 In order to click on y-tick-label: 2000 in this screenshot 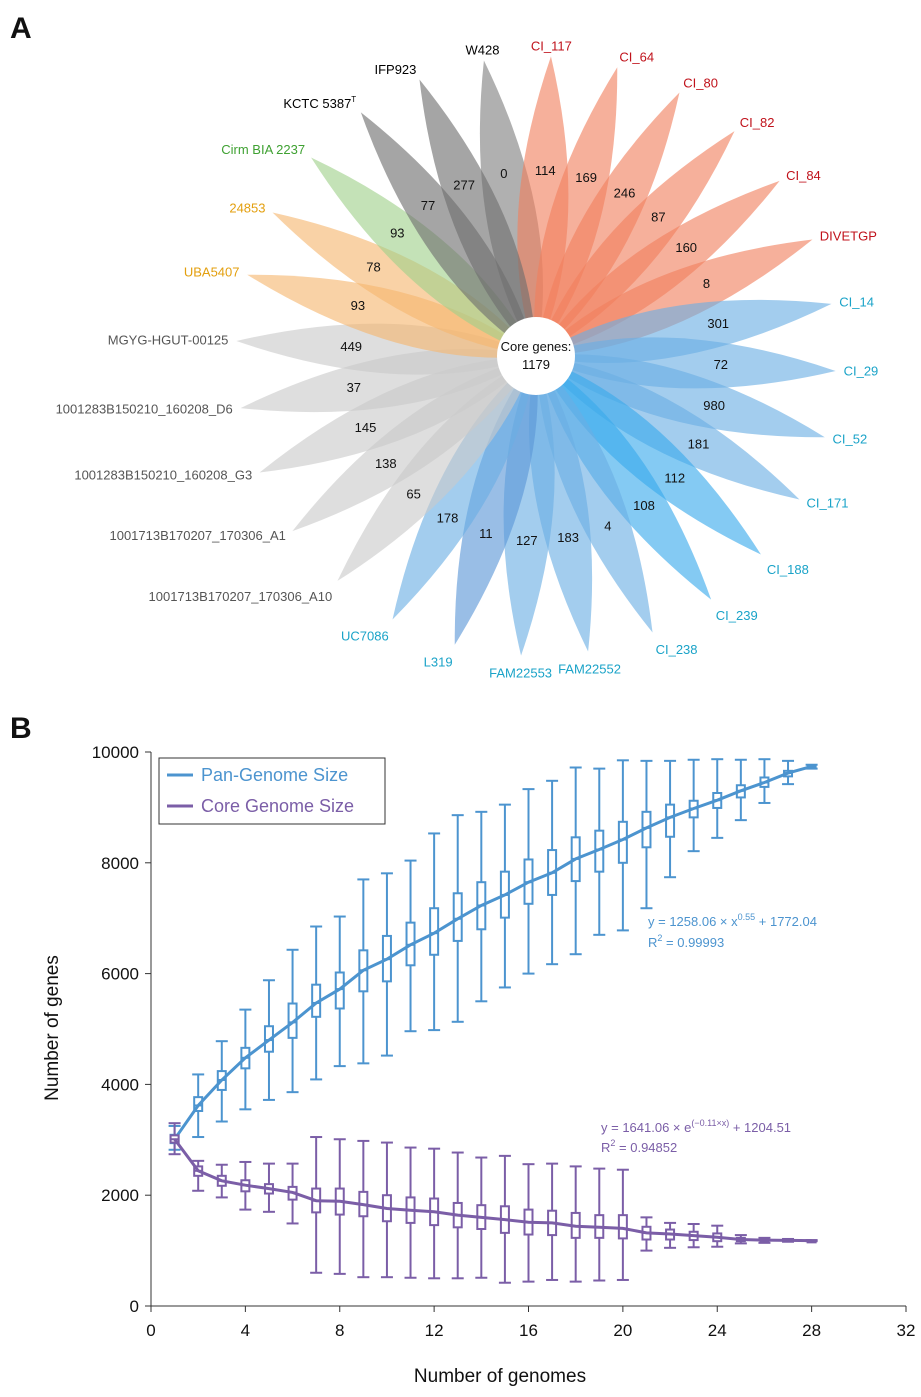, I will do `click(120, 1195)`.